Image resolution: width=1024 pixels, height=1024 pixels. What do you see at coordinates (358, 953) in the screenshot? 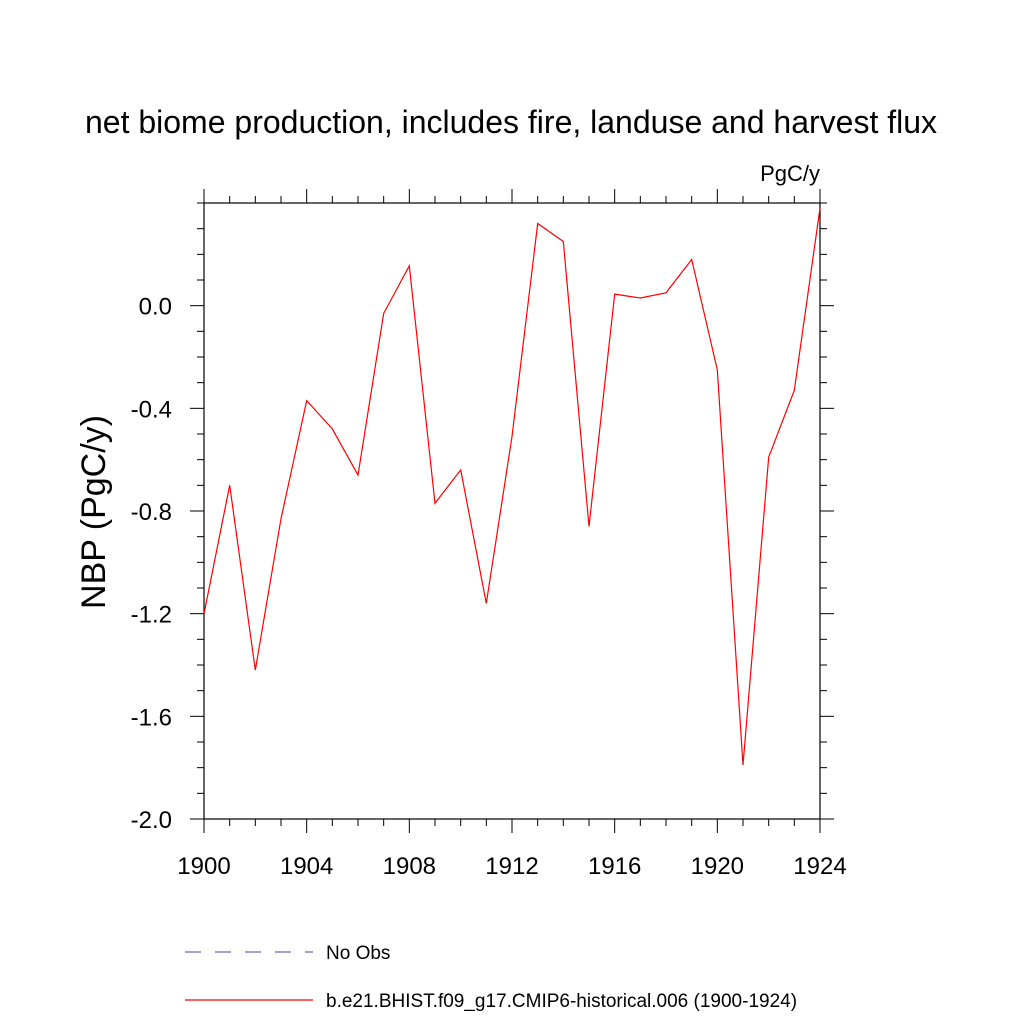
I see `legend-label-0: No Obs` at bounding box center [358, 953].